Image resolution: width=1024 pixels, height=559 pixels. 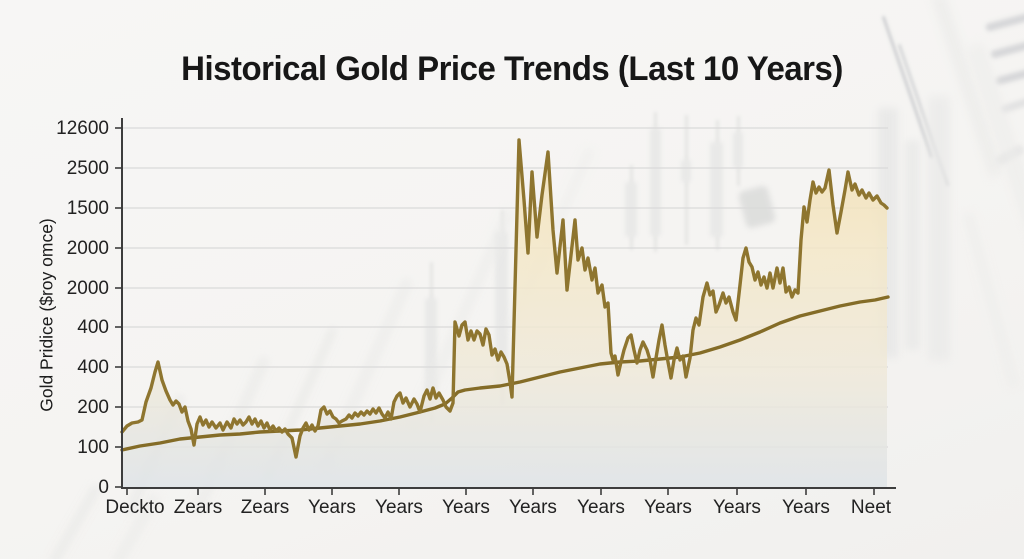 I want to click on y-axis-title: Gold Pridice ($roy omce), so click(x=46, y=315).